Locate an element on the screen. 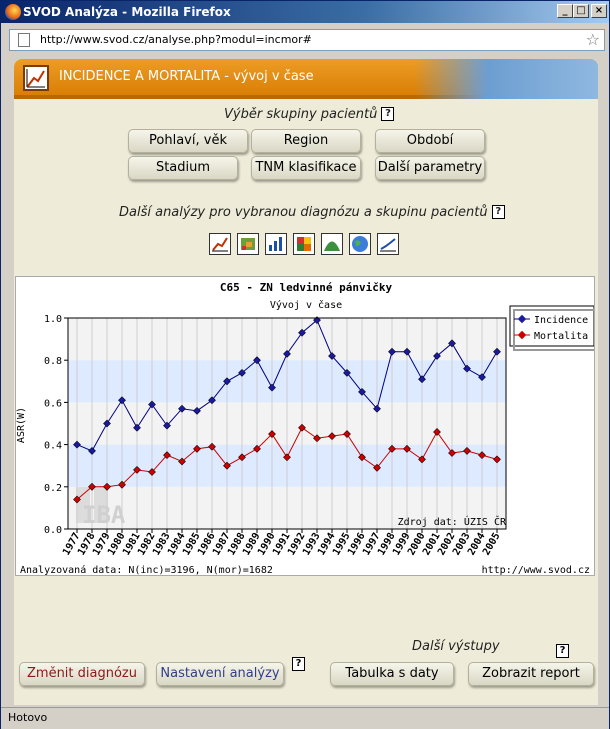  region-button: Region is located at coordinates (306, 141).